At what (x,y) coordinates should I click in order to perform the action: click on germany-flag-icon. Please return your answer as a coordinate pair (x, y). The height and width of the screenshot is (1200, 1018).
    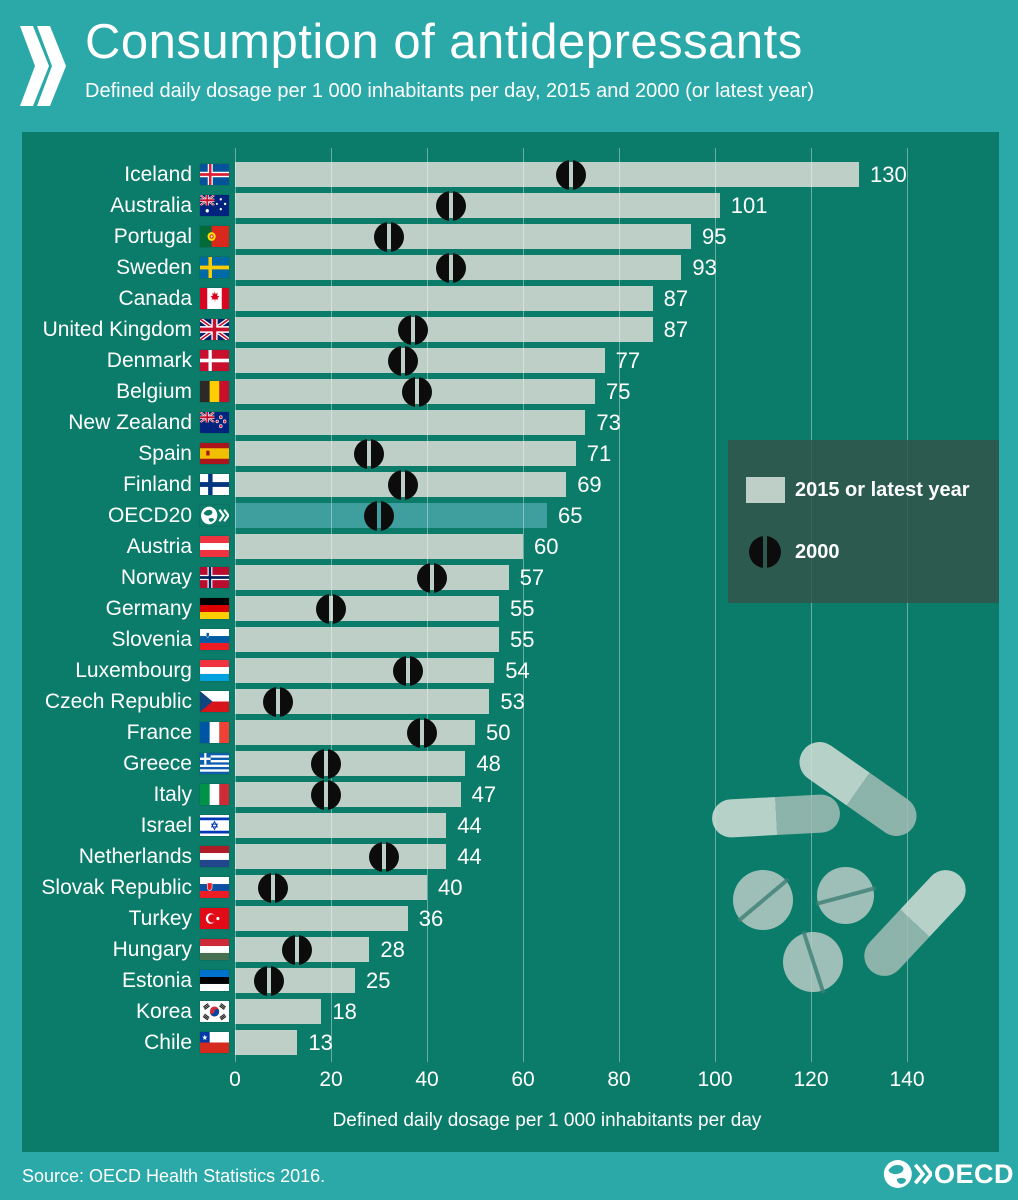
    Looking at the image, I should click on (214, 608).